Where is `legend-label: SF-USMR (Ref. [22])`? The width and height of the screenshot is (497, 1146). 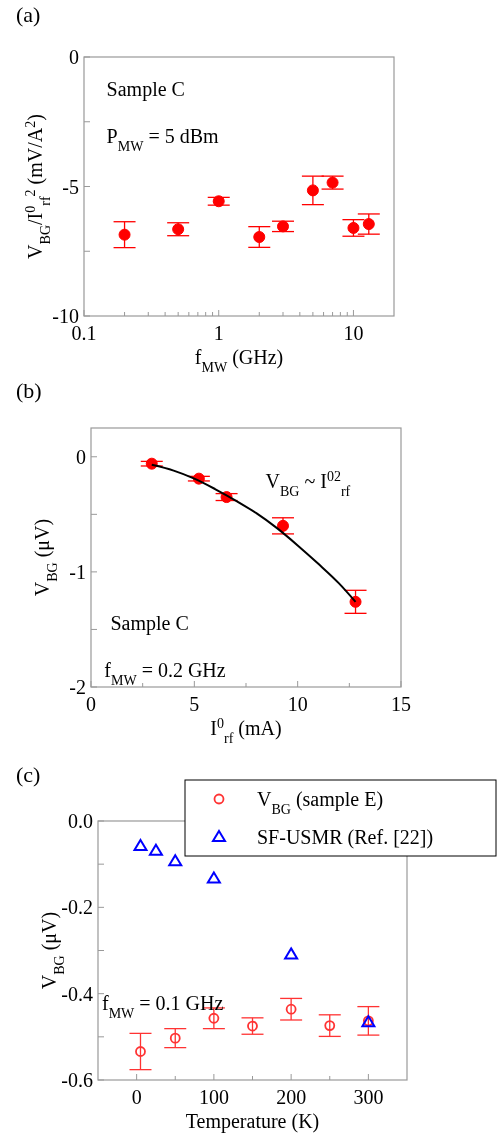 legend-label: SF-USMR (Ref. [22]) is located at coordinates (345, 837).